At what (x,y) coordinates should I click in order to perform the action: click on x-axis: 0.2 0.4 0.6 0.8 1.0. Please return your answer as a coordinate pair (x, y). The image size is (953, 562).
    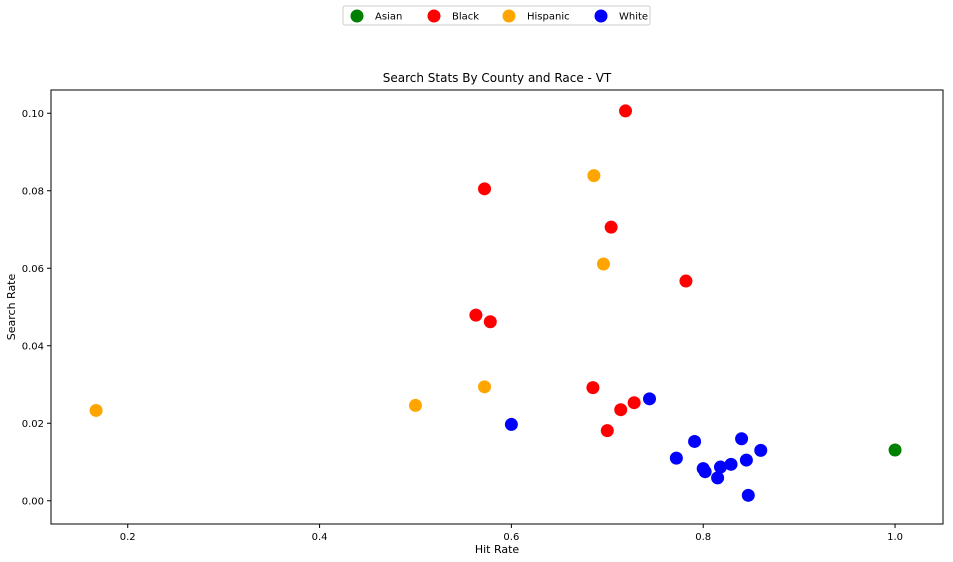
    Looking at the image, I should click on (511, 533).